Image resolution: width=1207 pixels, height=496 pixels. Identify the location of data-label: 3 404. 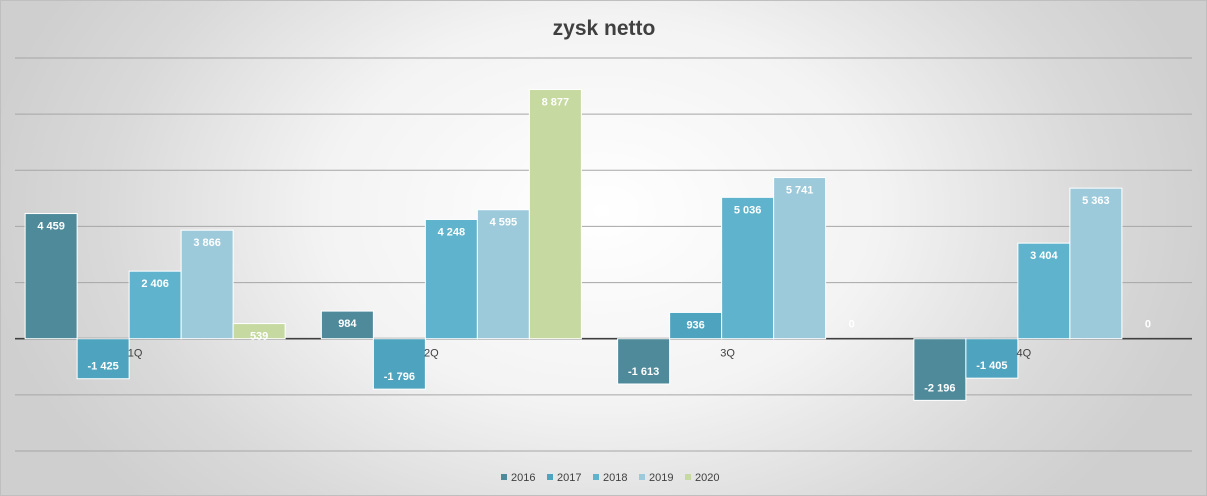
(1044, 256).